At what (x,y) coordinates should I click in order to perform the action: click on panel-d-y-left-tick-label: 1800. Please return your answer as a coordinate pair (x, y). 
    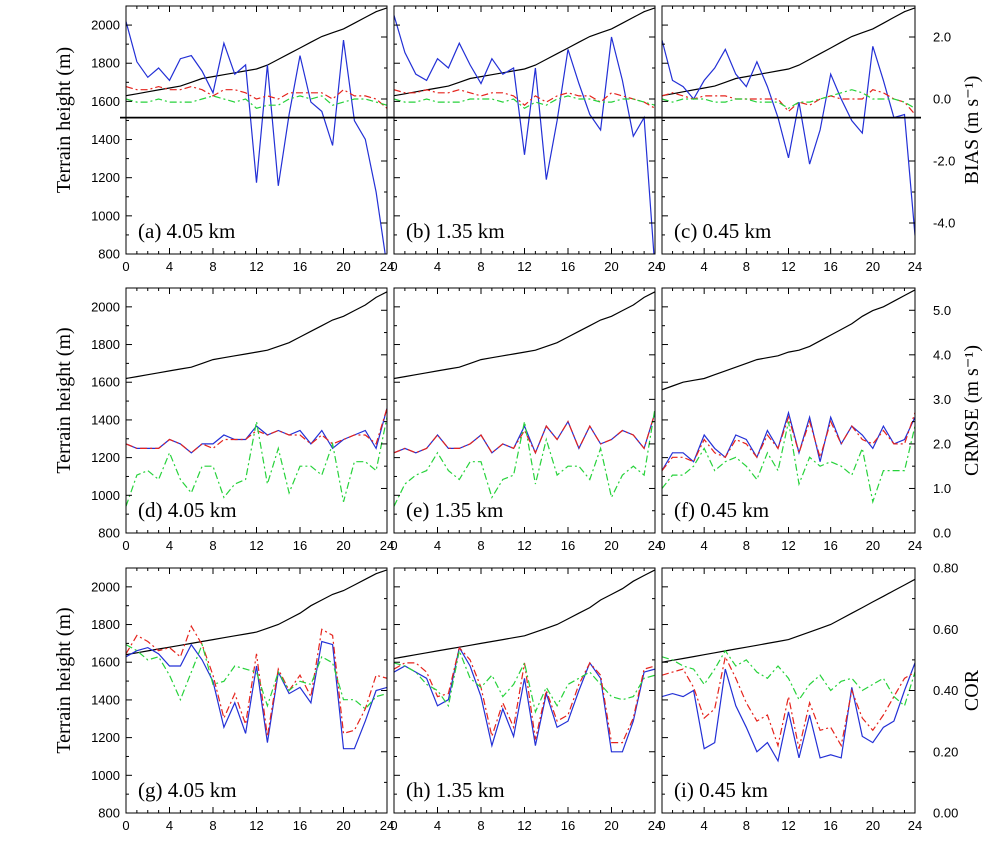
    Looking at the image, I should click on (105, 344).